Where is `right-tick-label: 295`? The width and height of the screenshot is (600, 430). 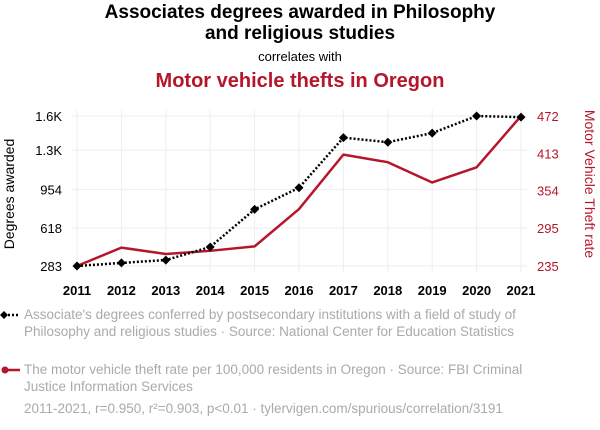
right-tick-label: 295 is located at coordinates (548, 228).